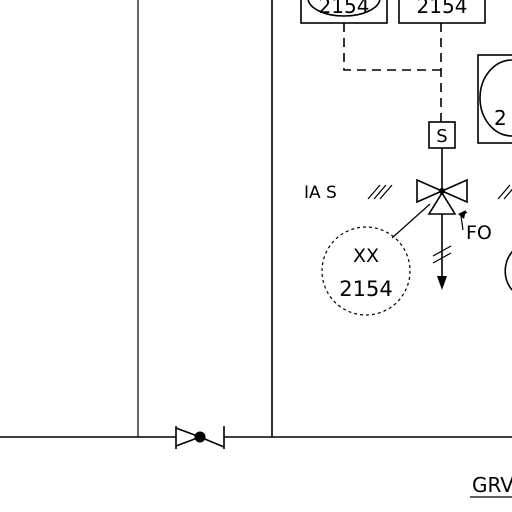  Describe the element at coordinates (463, 220) in the screenshot. I see `fail-open-arrow` at that location.